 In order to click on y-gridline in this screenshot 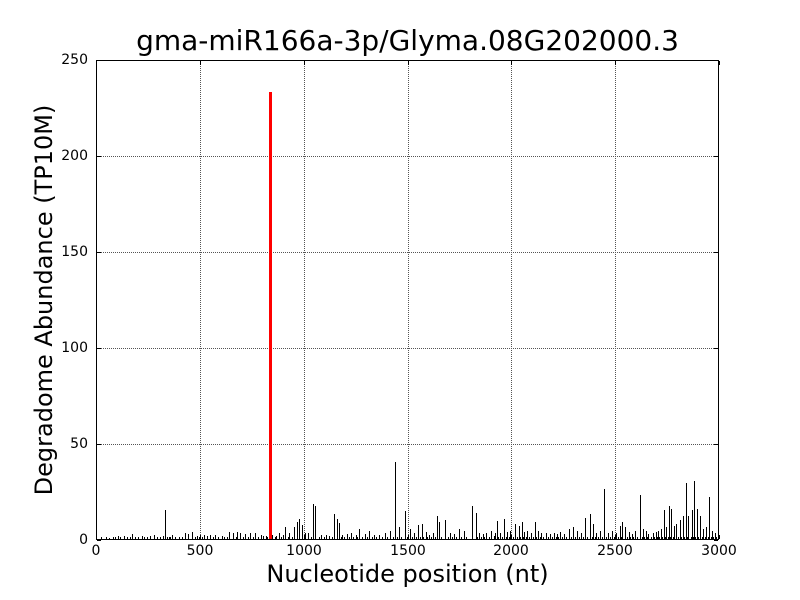, I will do `click(407, 252)`.